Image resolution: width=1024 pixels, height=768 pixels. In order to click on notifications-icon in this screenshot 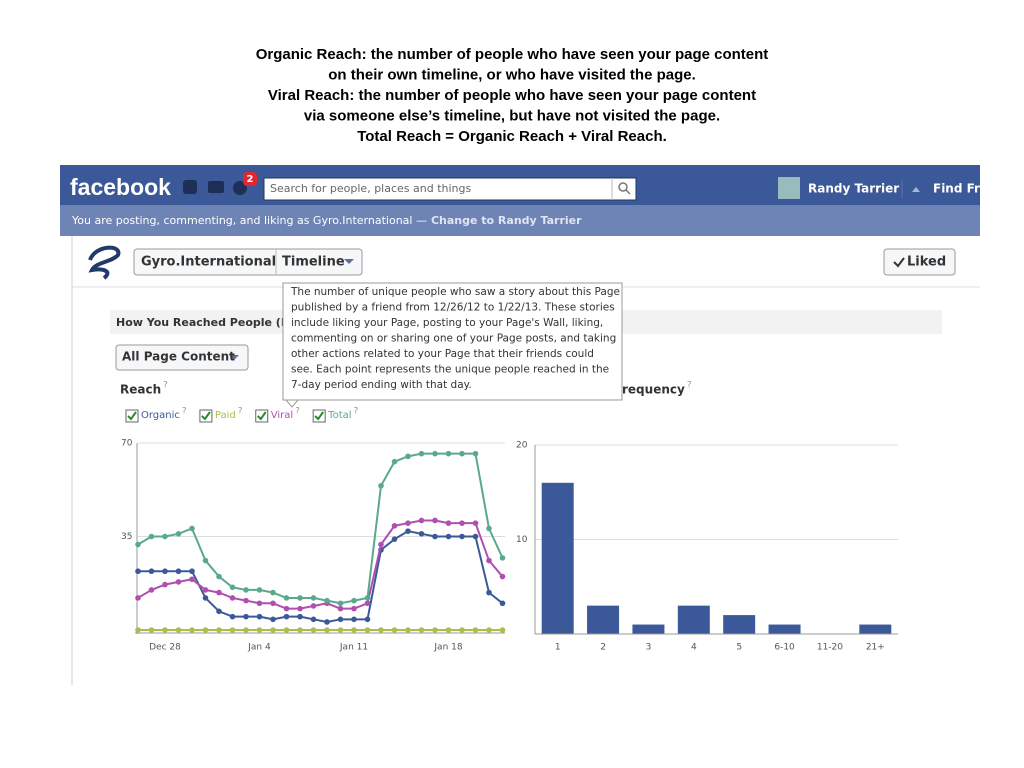, I will do `click(240, 188)`.